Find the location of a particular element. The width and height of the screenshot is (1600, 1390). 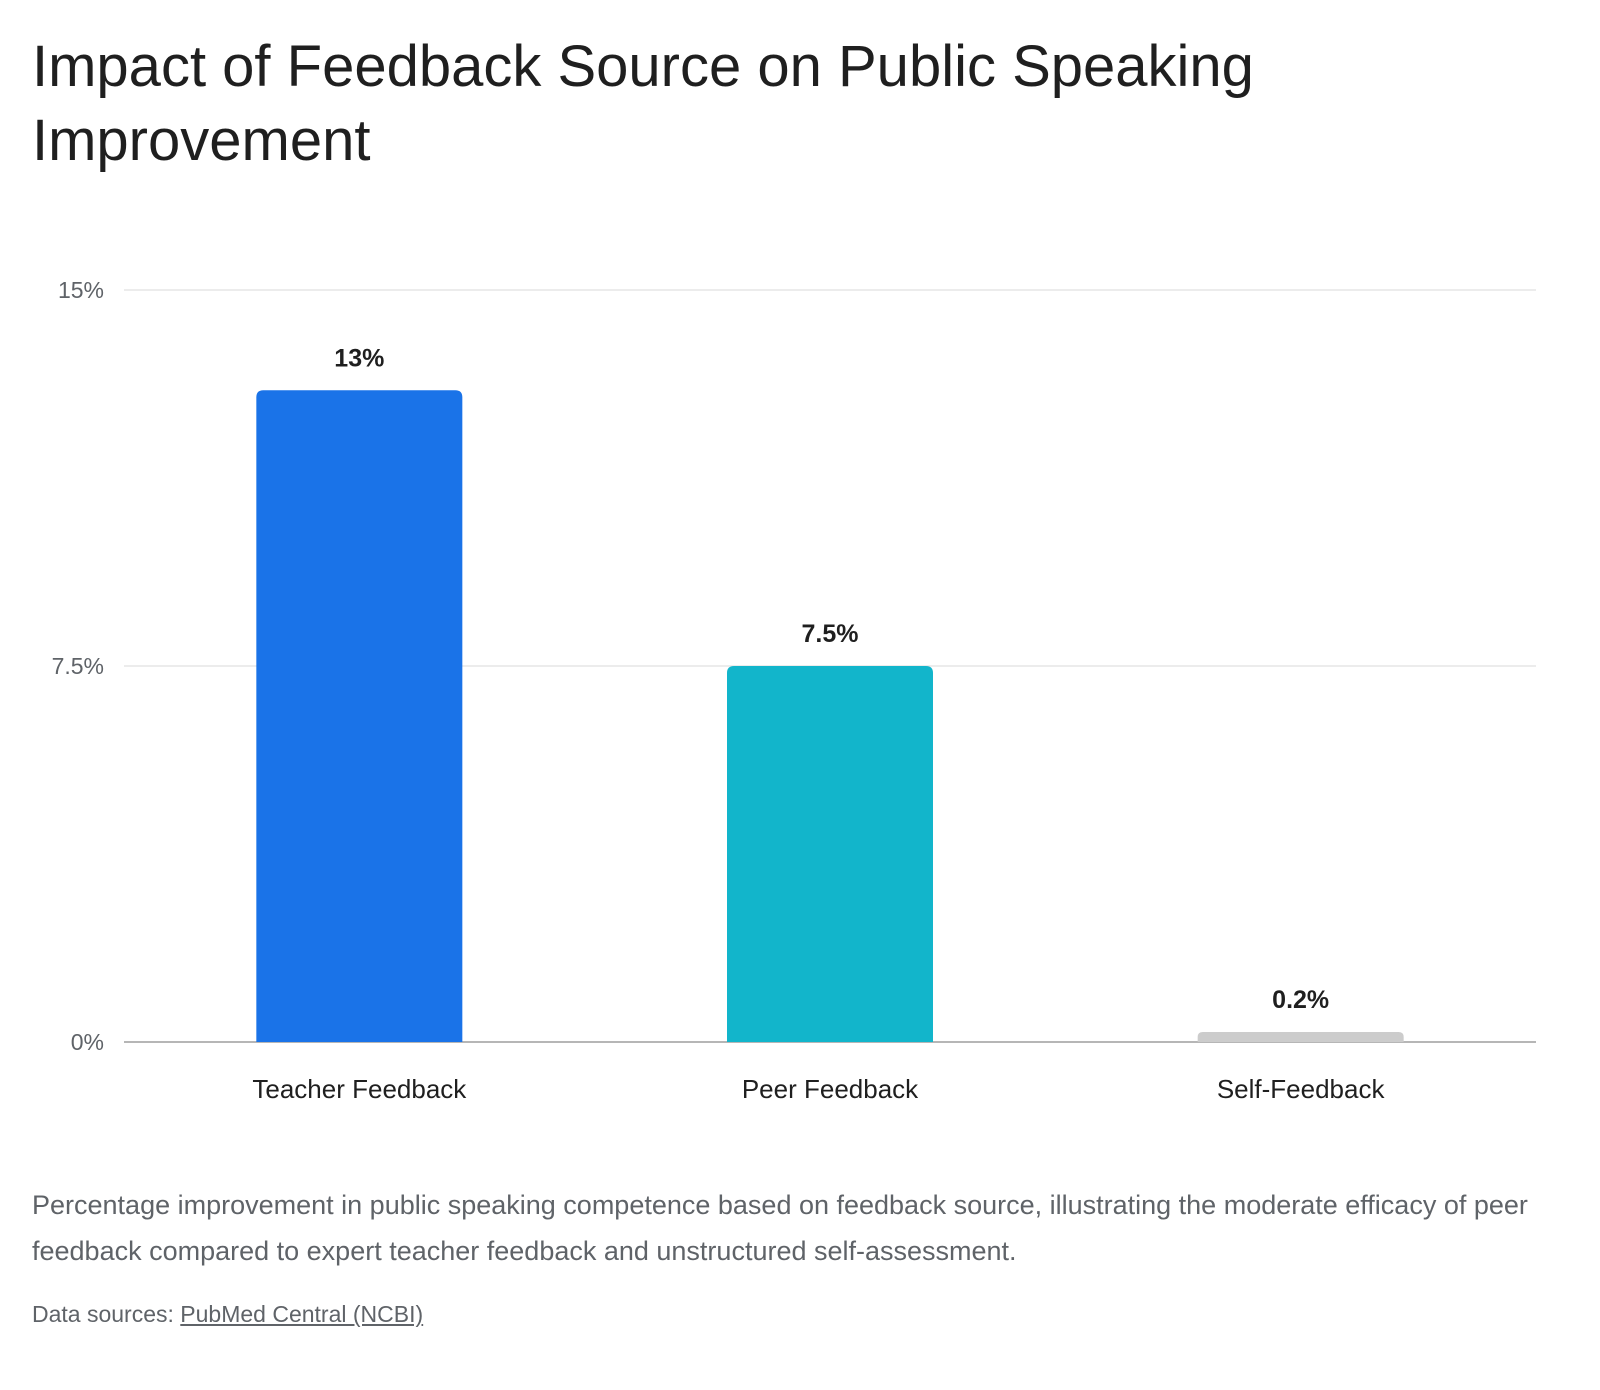

x-tick-label: Self-Feedback is located at coordinates (1301, 1089).